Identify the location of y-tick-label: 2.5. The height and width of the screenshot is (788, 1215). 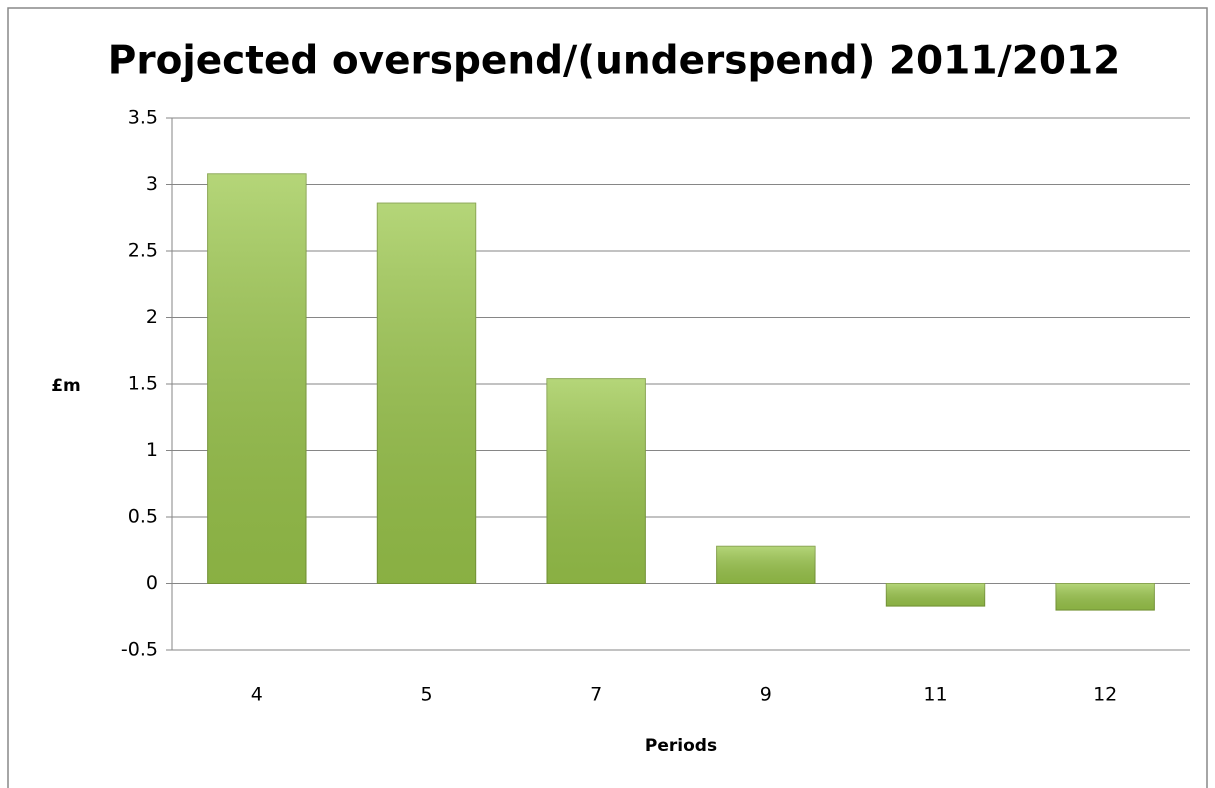
(143, 251).